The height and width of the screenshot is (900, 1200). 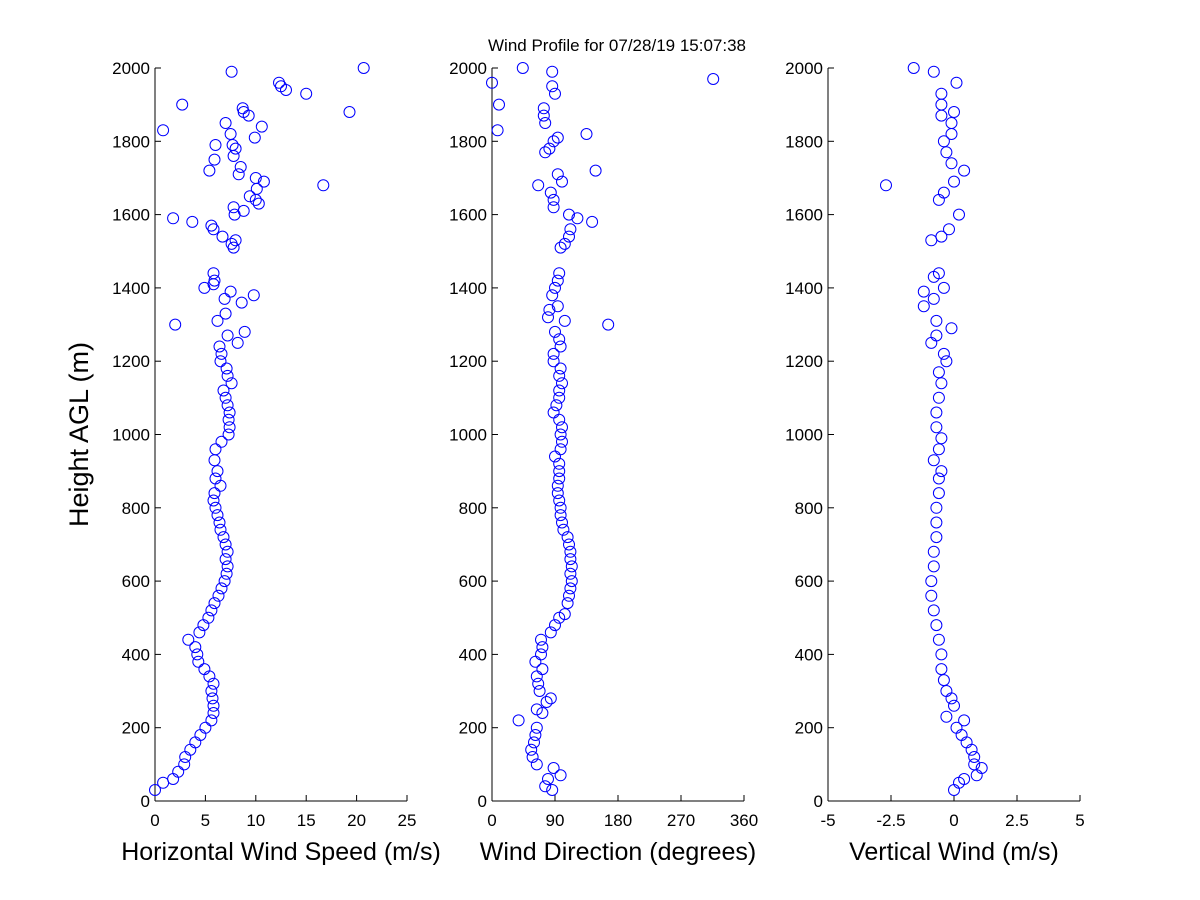 What do you see at coordinates (953, 820) in the screenshot?
I see `vertical-x-tick-label: 0` at bounding box center [953, 820].